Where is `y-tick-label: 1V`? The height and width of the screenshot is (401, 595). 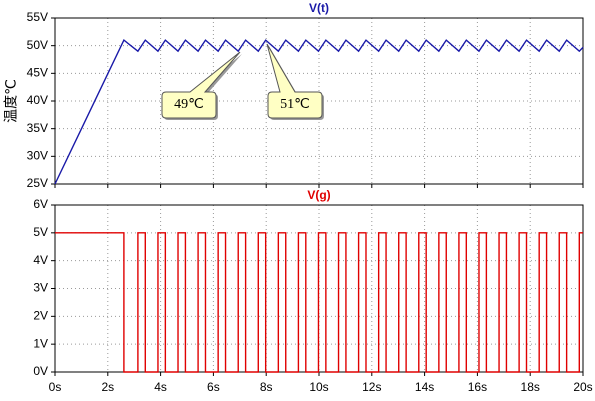
y-tick-label: 1V is located at coordinates (40, 343).